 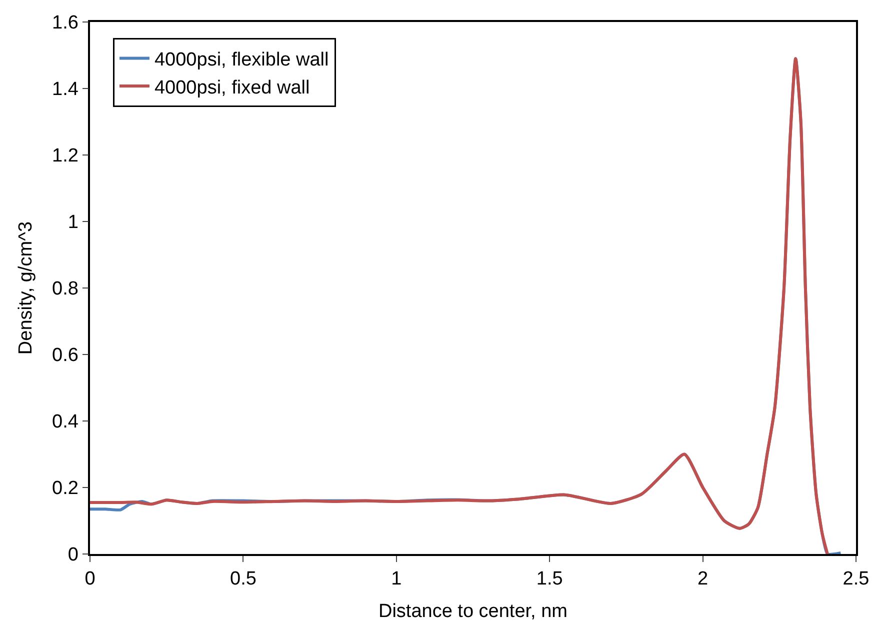 What do you see at coordinates (703, 579) in the screenshot?
I see `x-tick-label: 2` at bounding box center [703, 579].